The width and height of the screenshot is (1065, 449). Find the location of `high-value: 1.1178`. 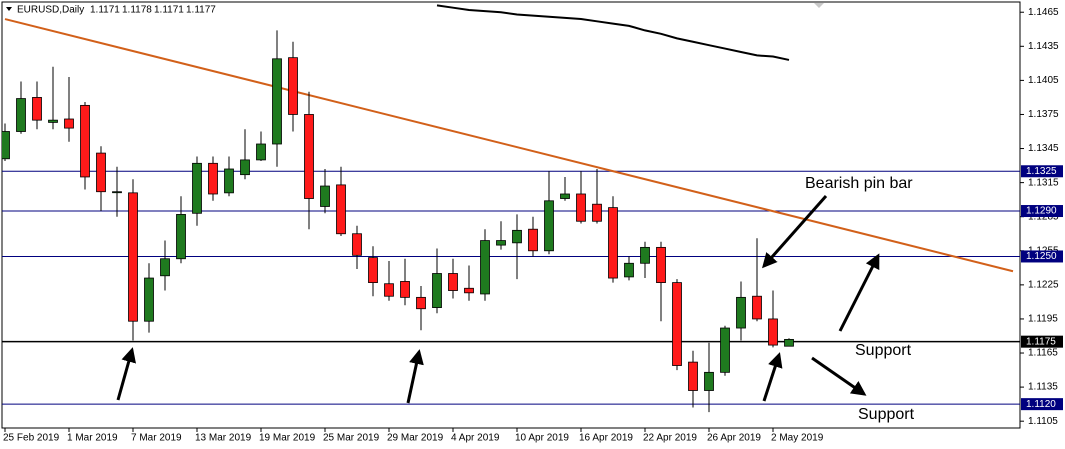

high-value: 1.1178 is located at coordinates (137, 10).